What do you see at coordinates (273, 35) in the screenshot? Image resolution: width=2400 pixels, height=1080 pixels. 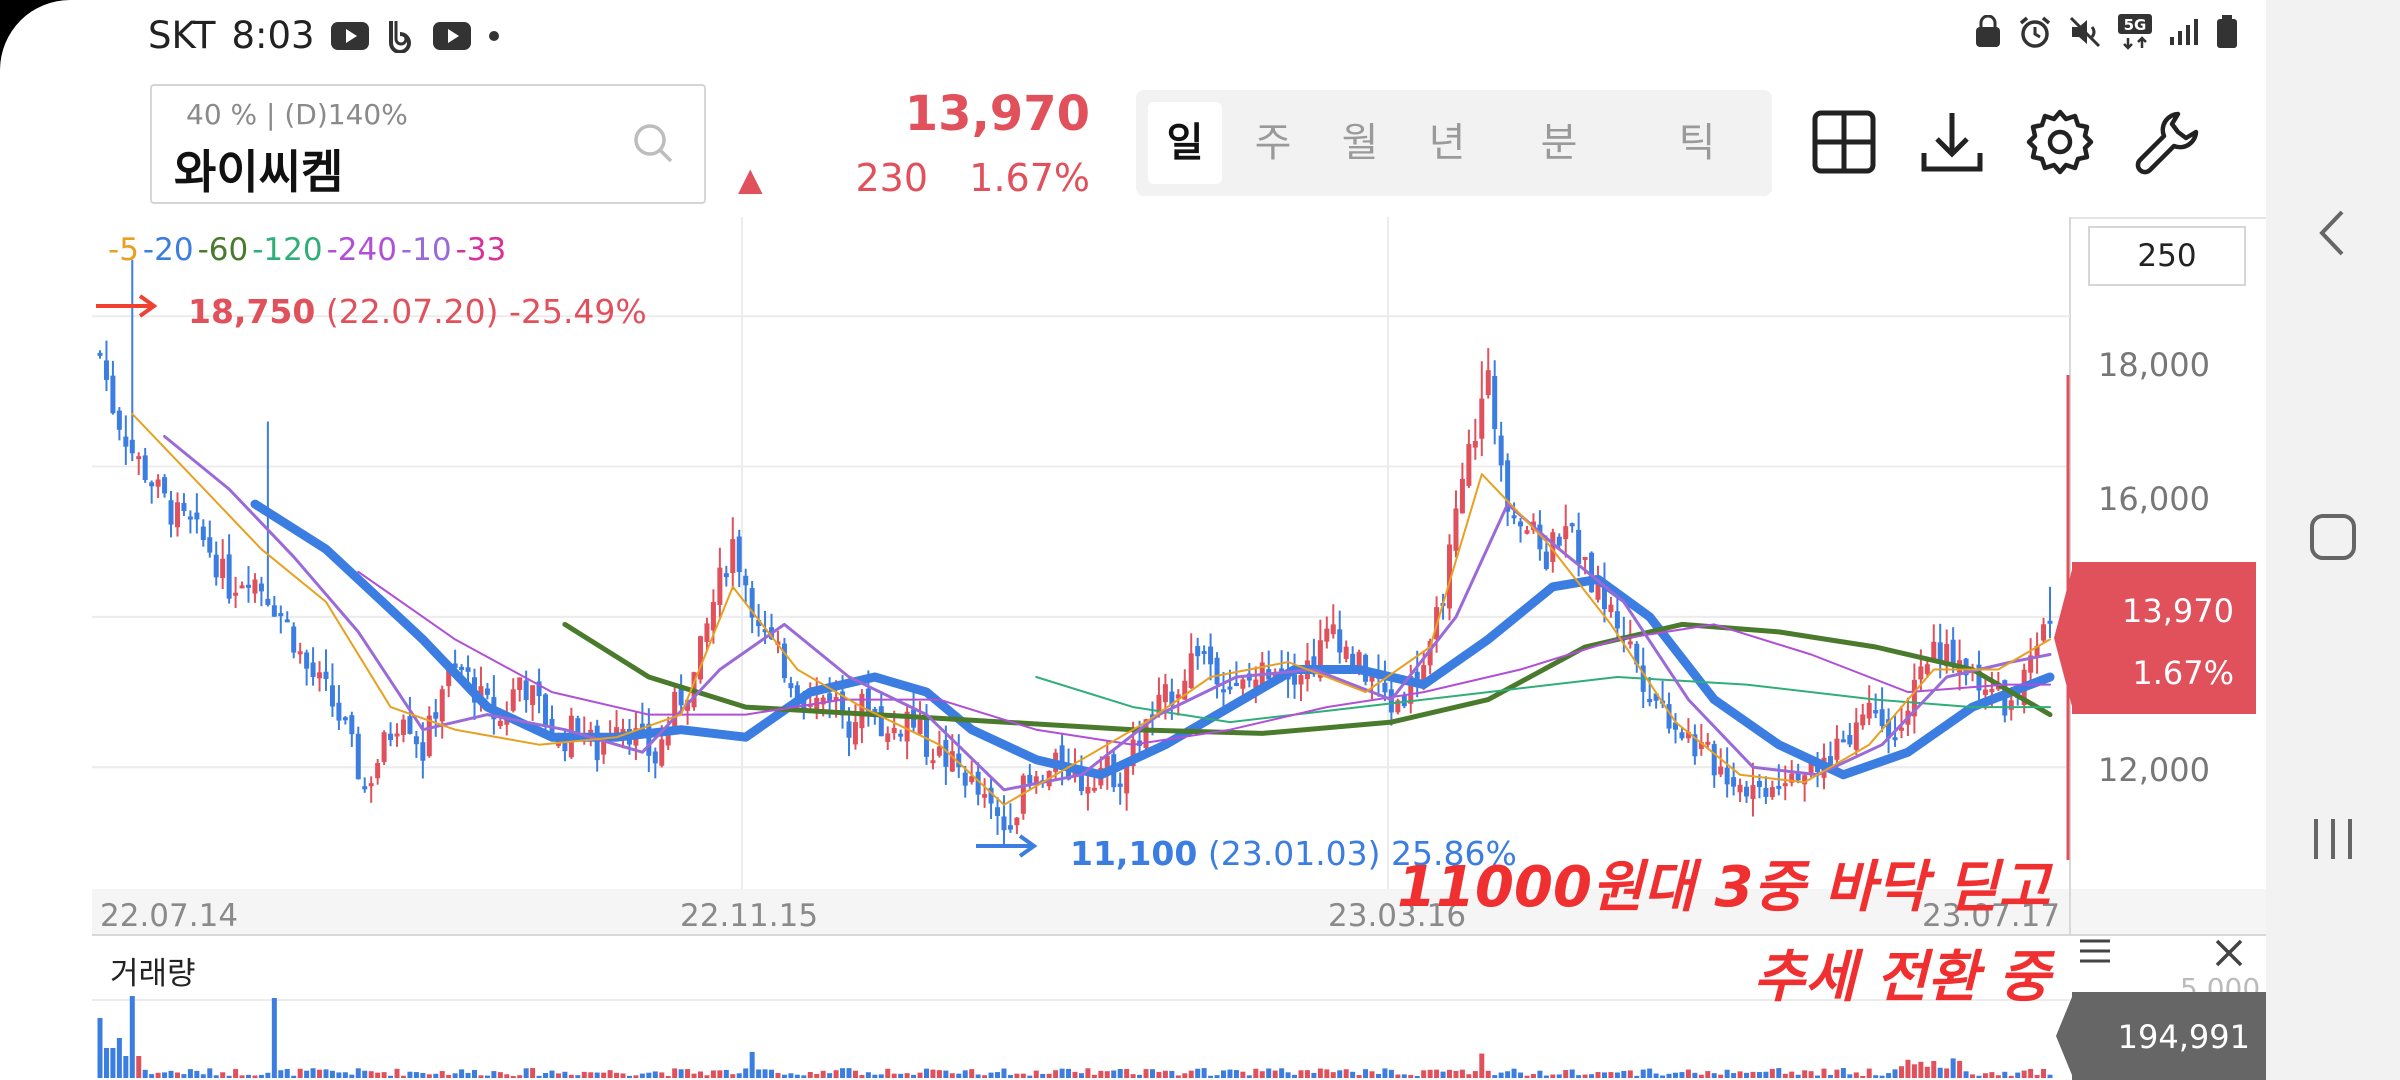 I see `clock: 8:03` at bounding box center [273, 35].